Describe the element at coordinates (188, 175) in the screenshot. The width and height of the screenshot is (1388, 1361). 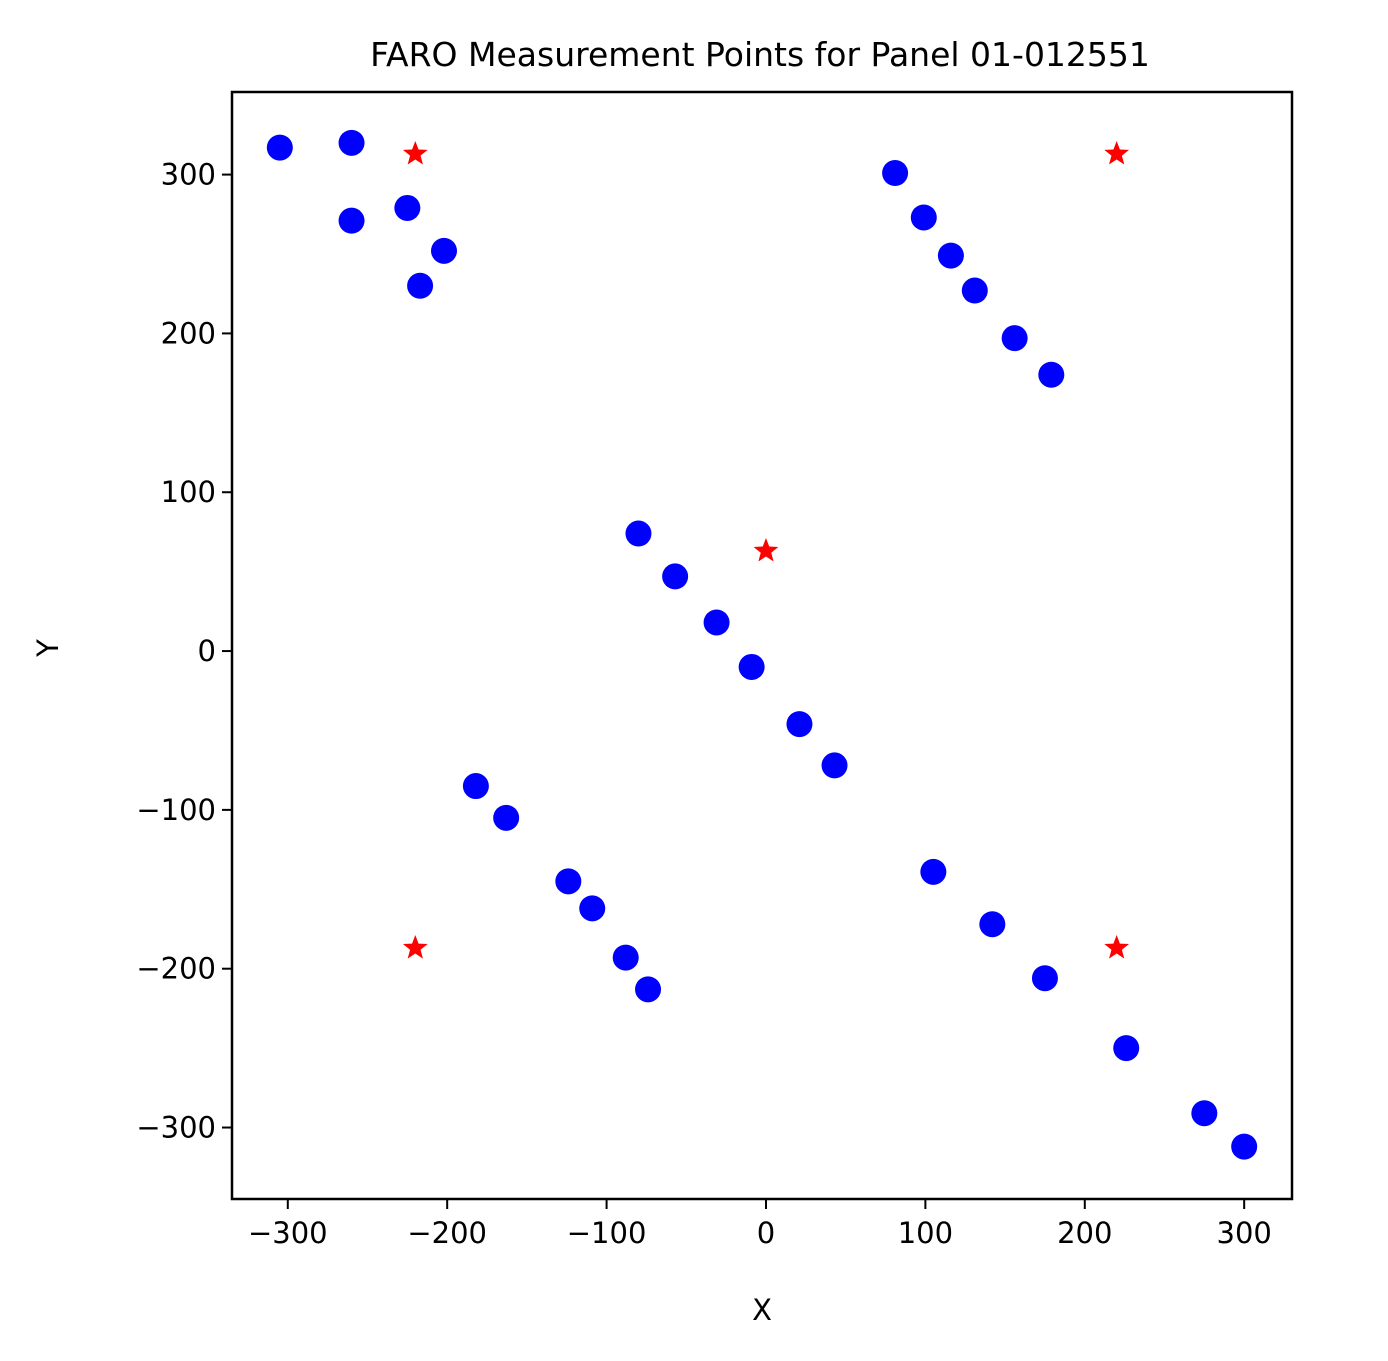
I see `y-tick-label: 300` at that location.